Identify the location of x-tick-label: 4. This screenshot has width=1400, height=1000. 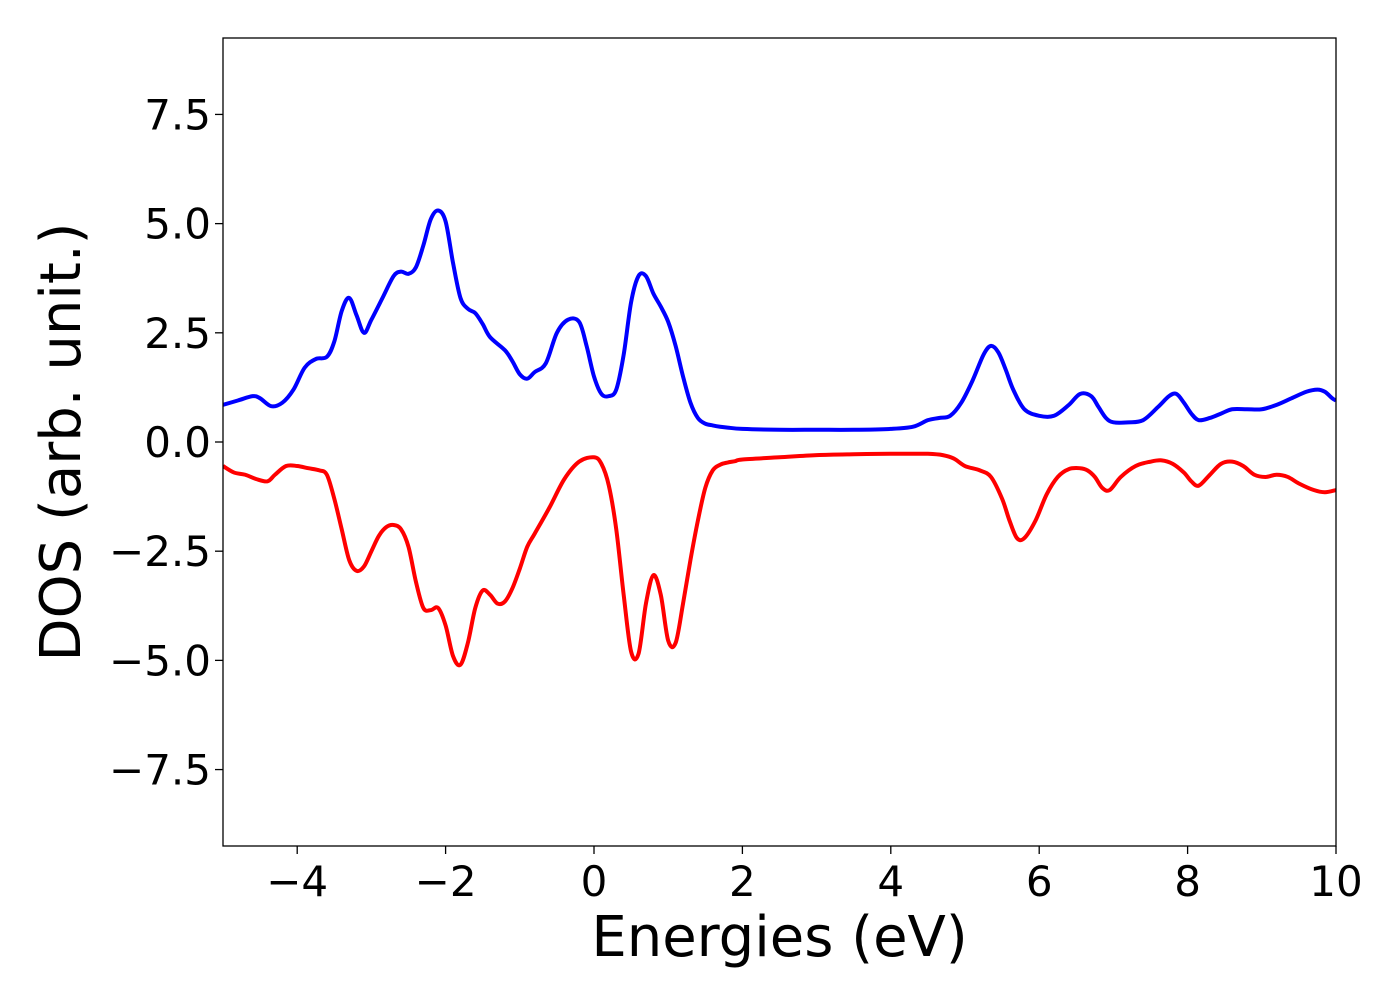
(890, 881).